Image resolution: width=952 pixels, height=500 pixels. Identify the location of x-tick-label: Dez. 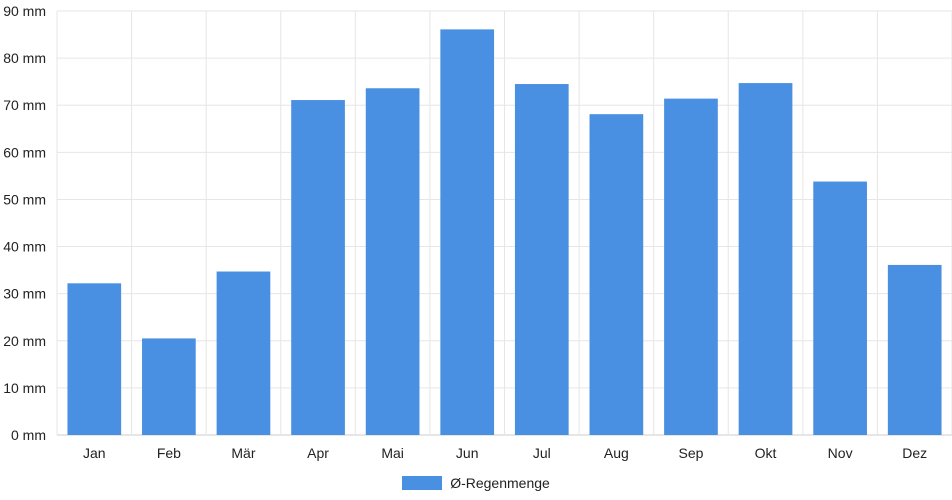
(914, 453).